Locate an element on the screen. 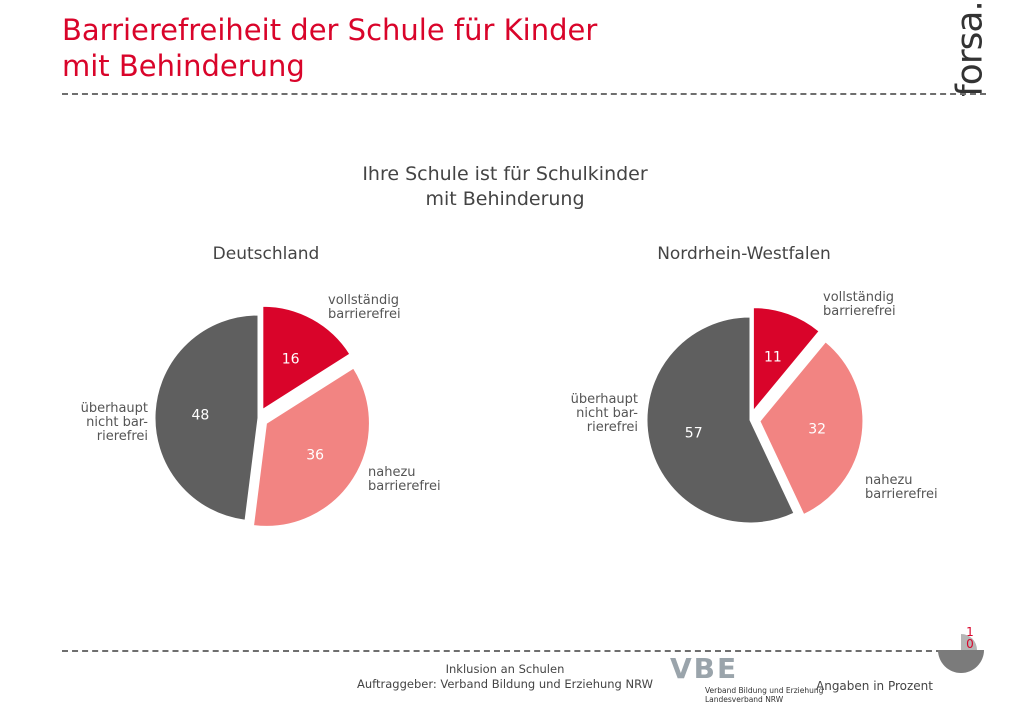 The image size is (1024, 709). footer-line-1: Inklusion an Schulen is located at coordinates (505, 669).